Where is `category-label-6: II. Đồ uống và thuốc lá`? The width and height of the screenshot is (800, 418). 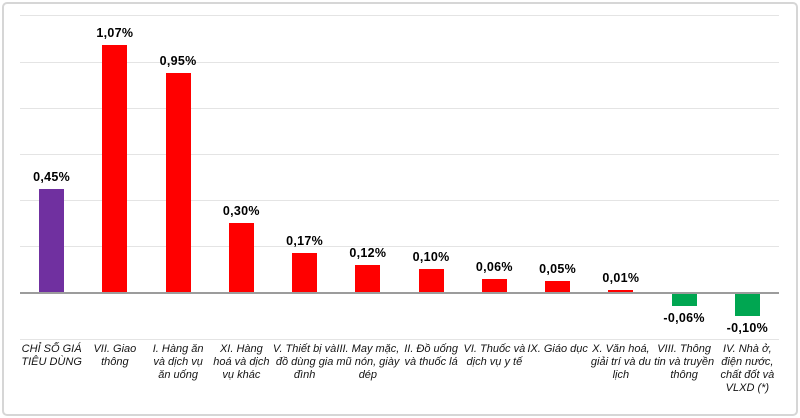
category-label-6: II. Đồ uống và thuốc lá is located at coordinates (431, 355).